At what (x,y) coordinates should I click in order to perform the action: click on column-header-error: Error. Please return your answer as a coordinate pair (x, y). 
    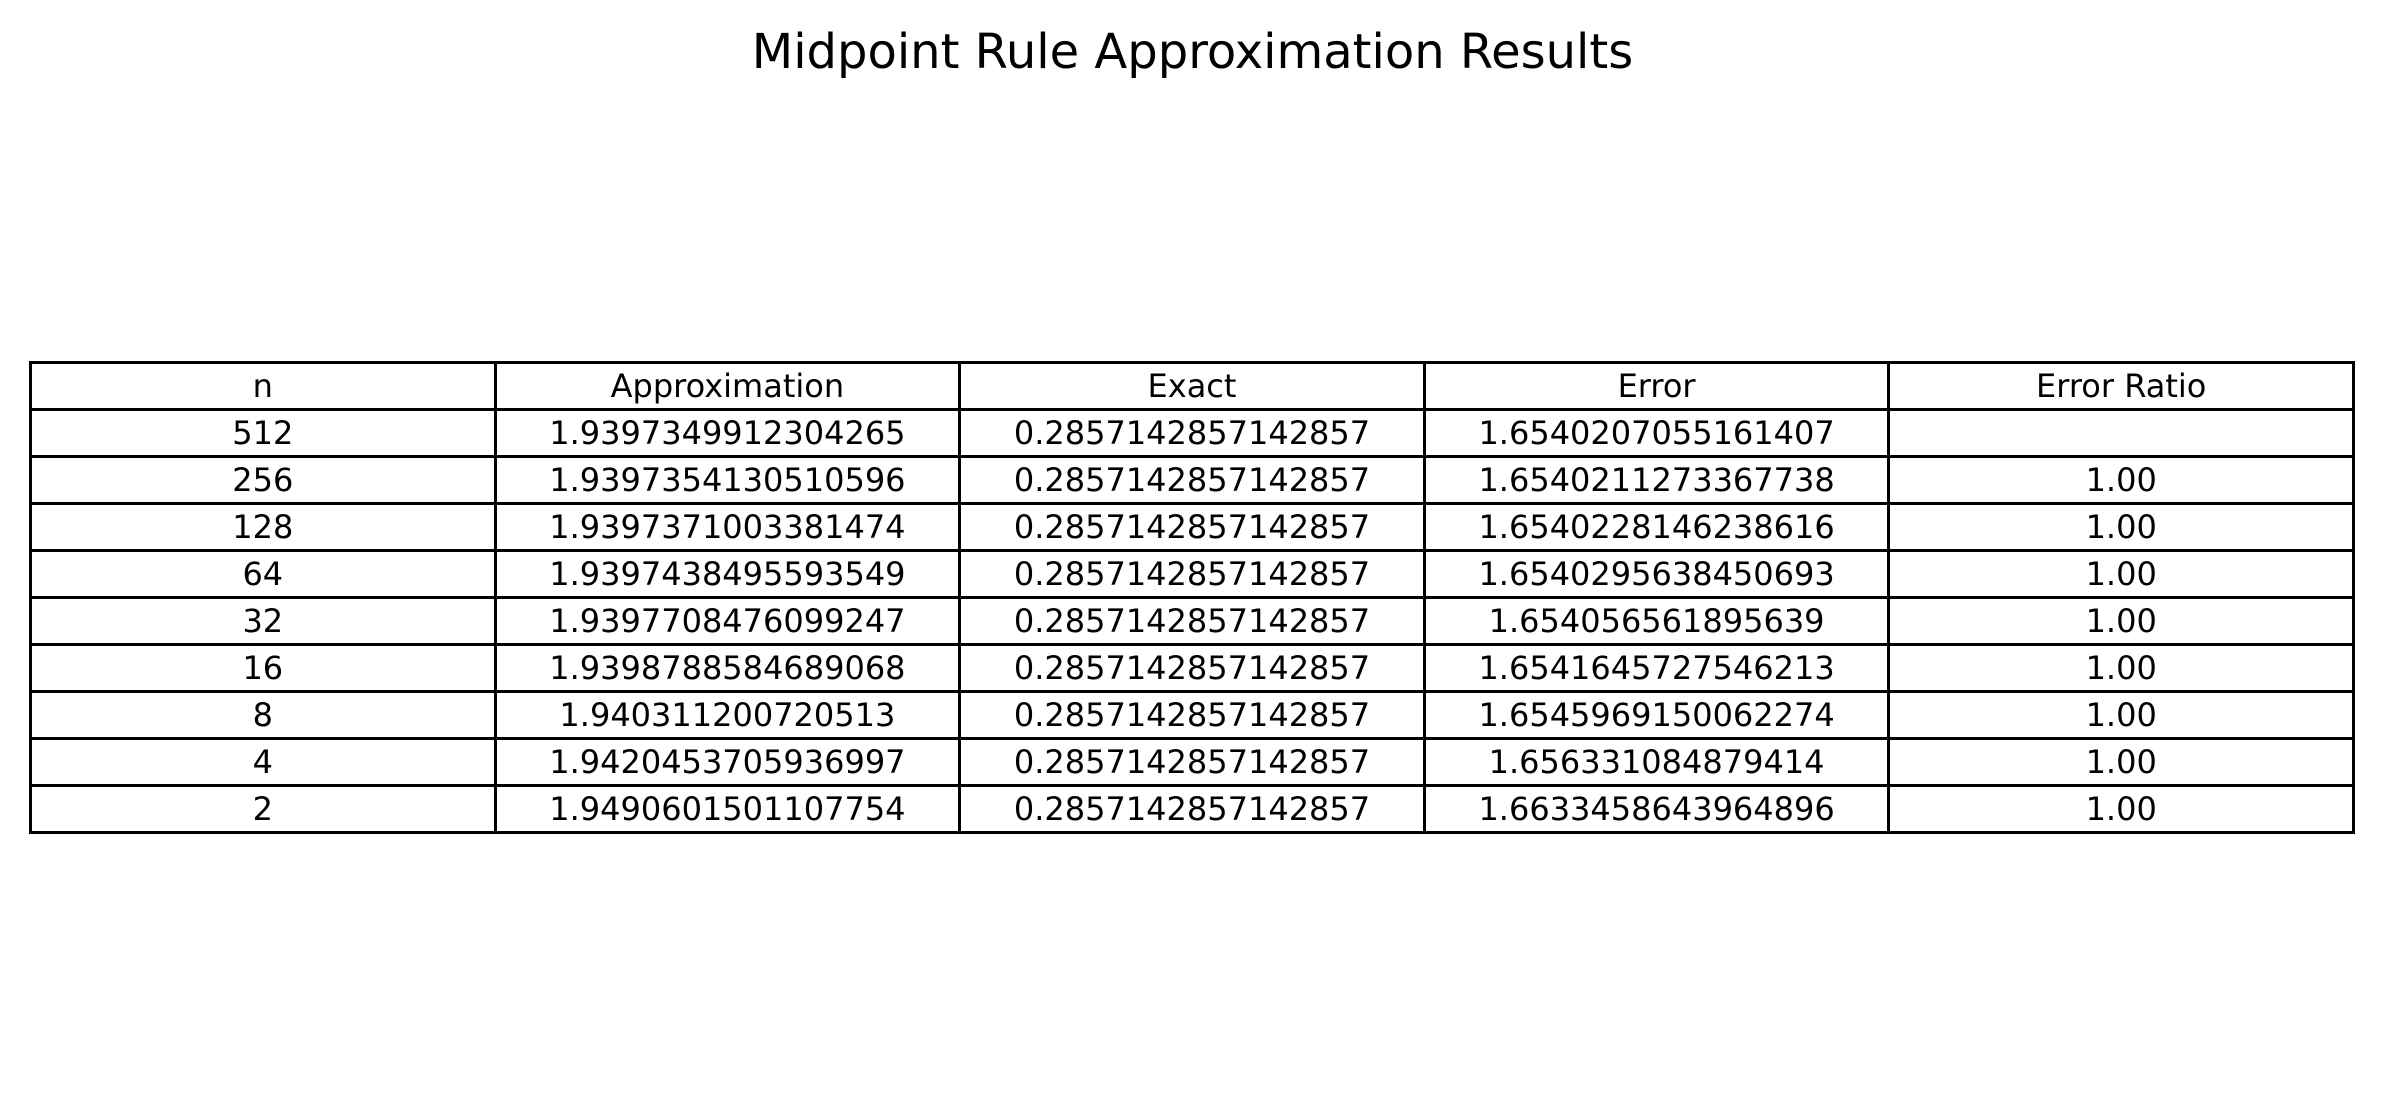
    Looking at the image, I should click on (1656, 386).